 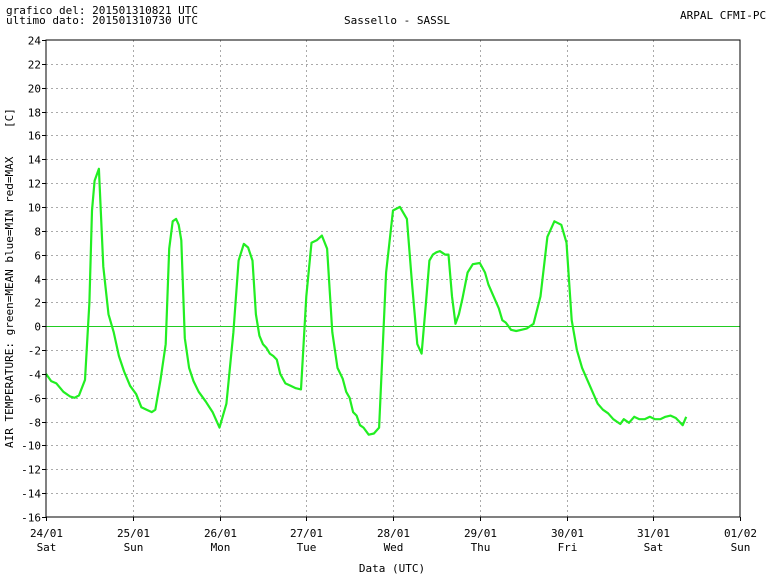 I want to click on x-tick-date-label: 31/01, so click(x=653, y=533).